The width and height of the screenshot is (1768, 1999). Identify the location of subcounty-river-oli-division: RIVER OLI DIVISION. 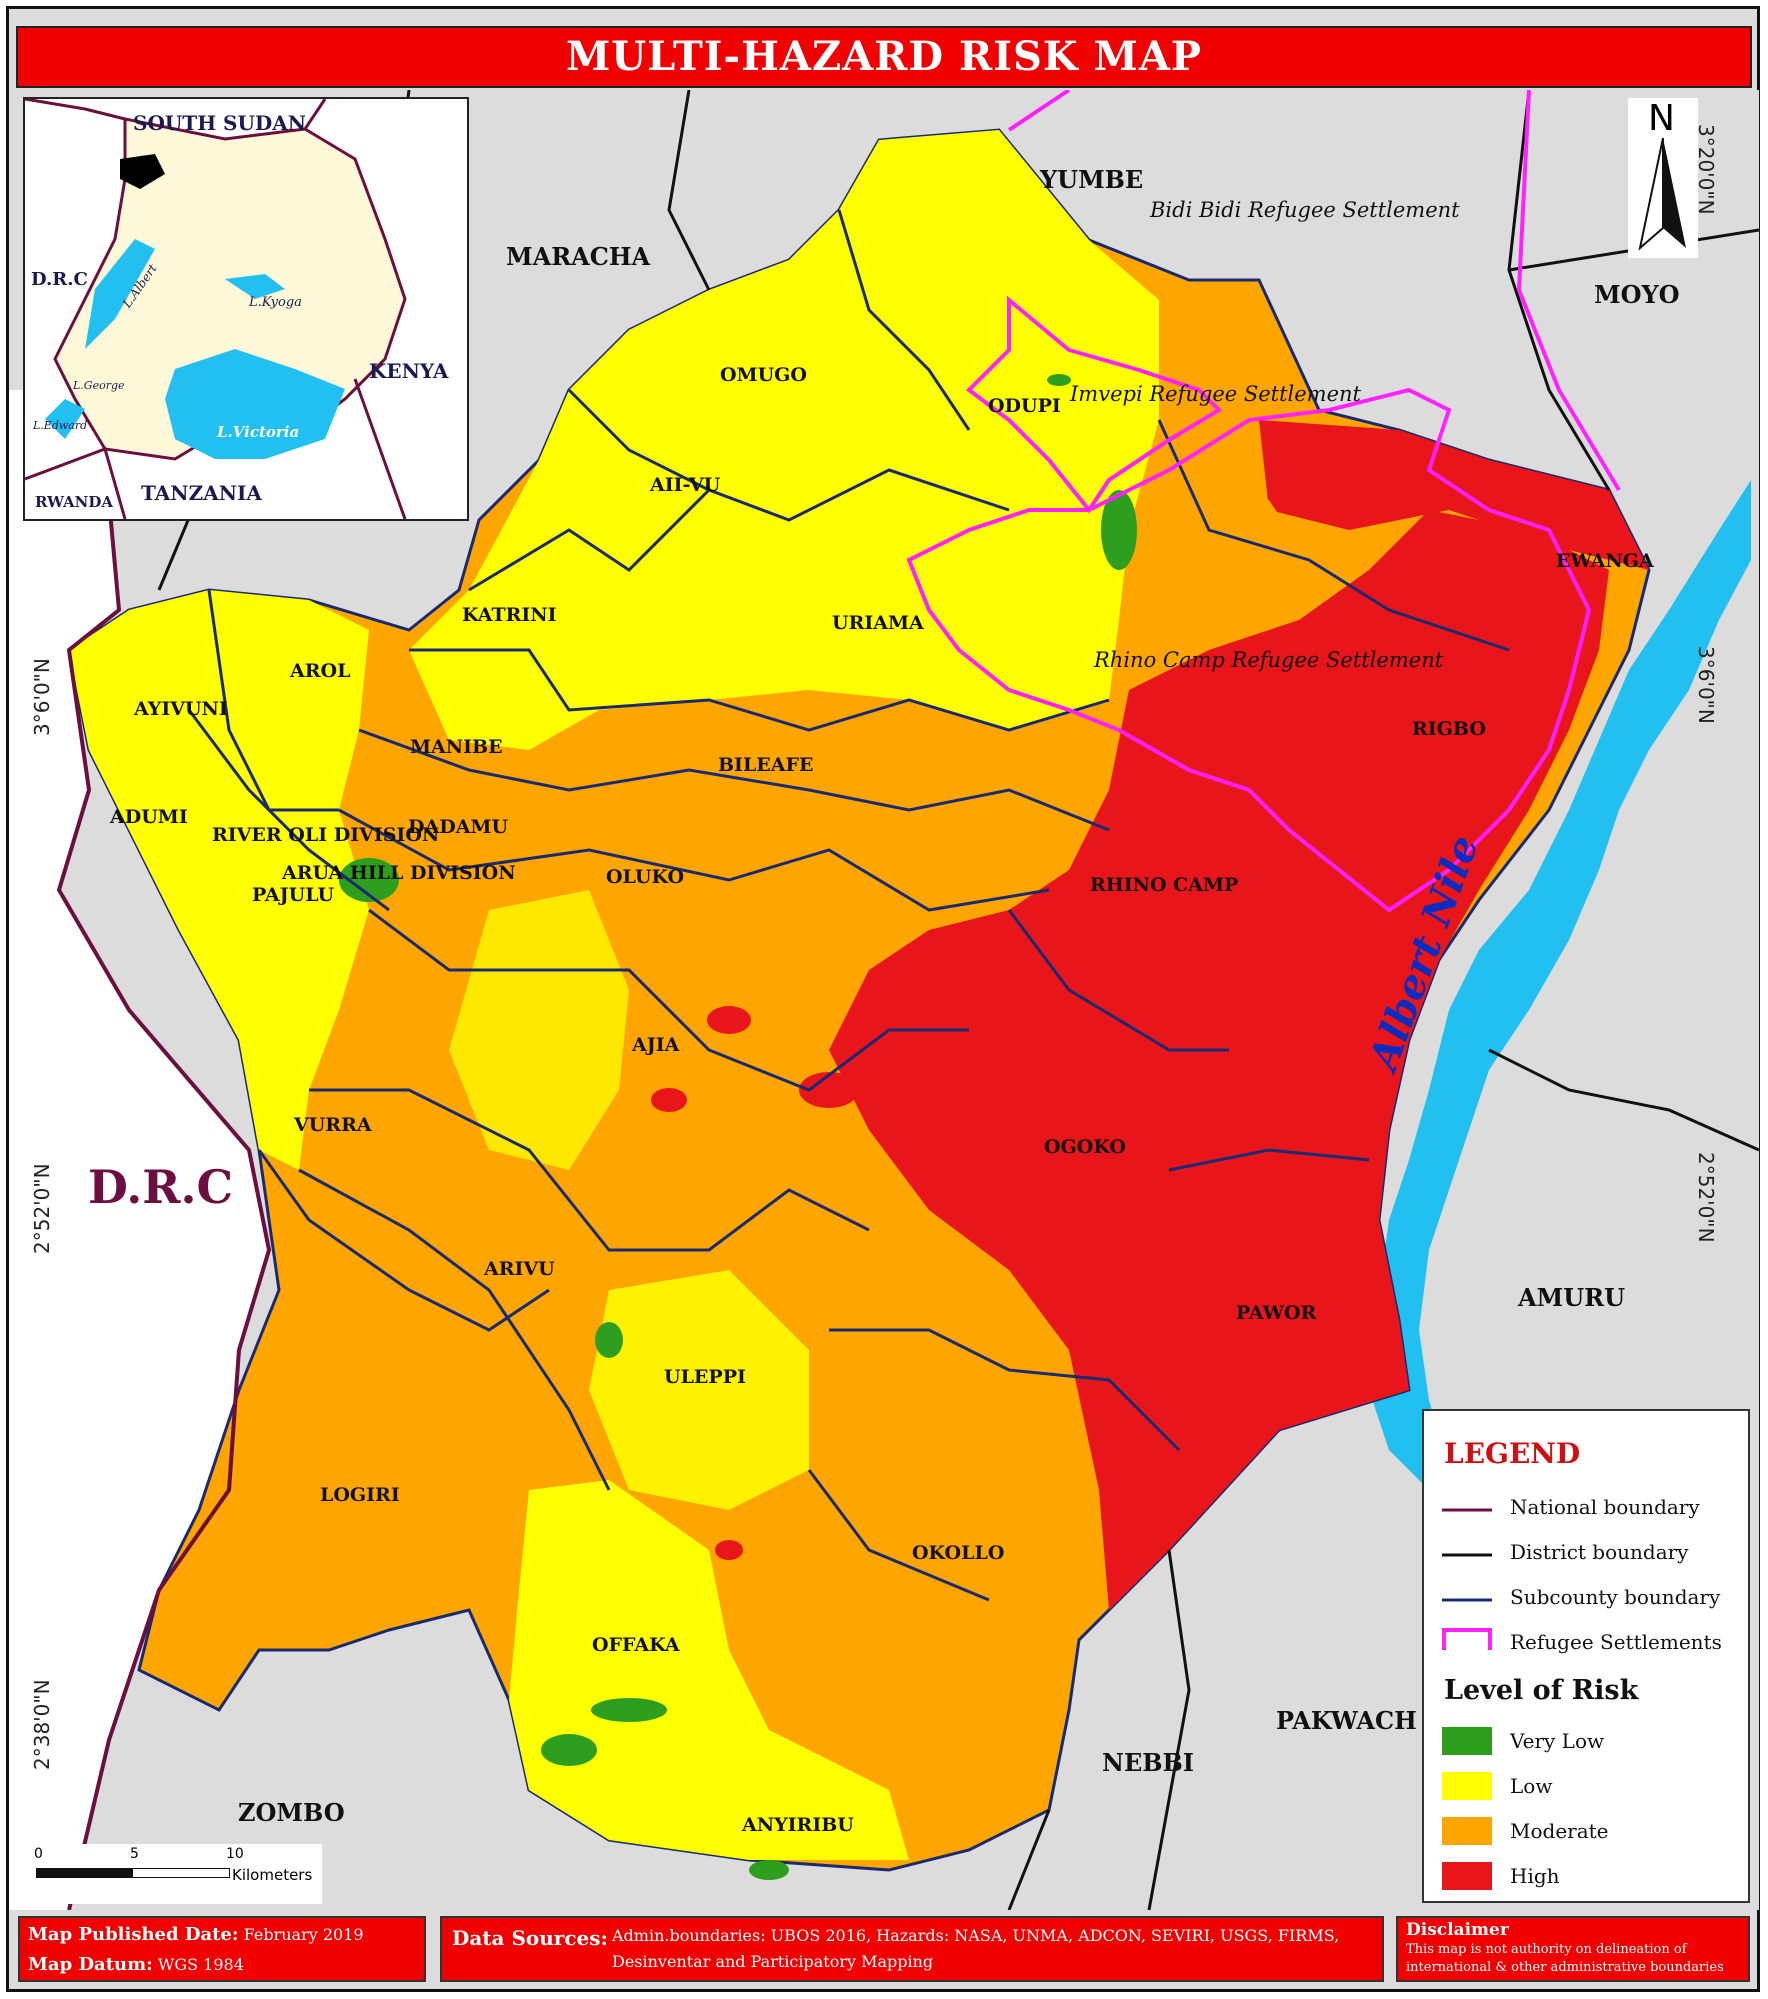
(326, 835).